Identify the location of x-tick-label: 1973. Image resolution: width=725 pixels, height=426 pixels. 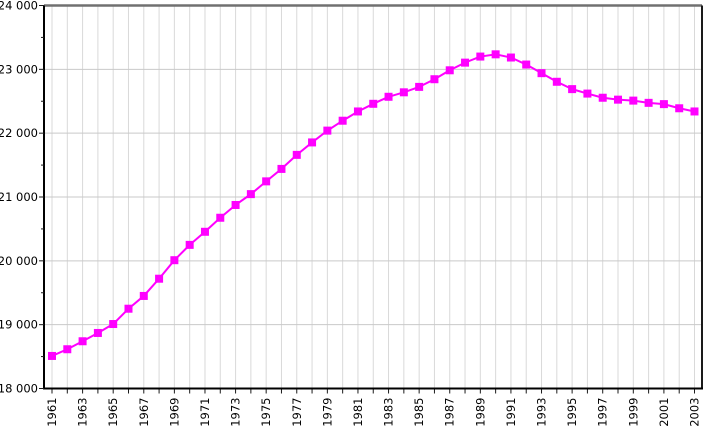
(236, 412).